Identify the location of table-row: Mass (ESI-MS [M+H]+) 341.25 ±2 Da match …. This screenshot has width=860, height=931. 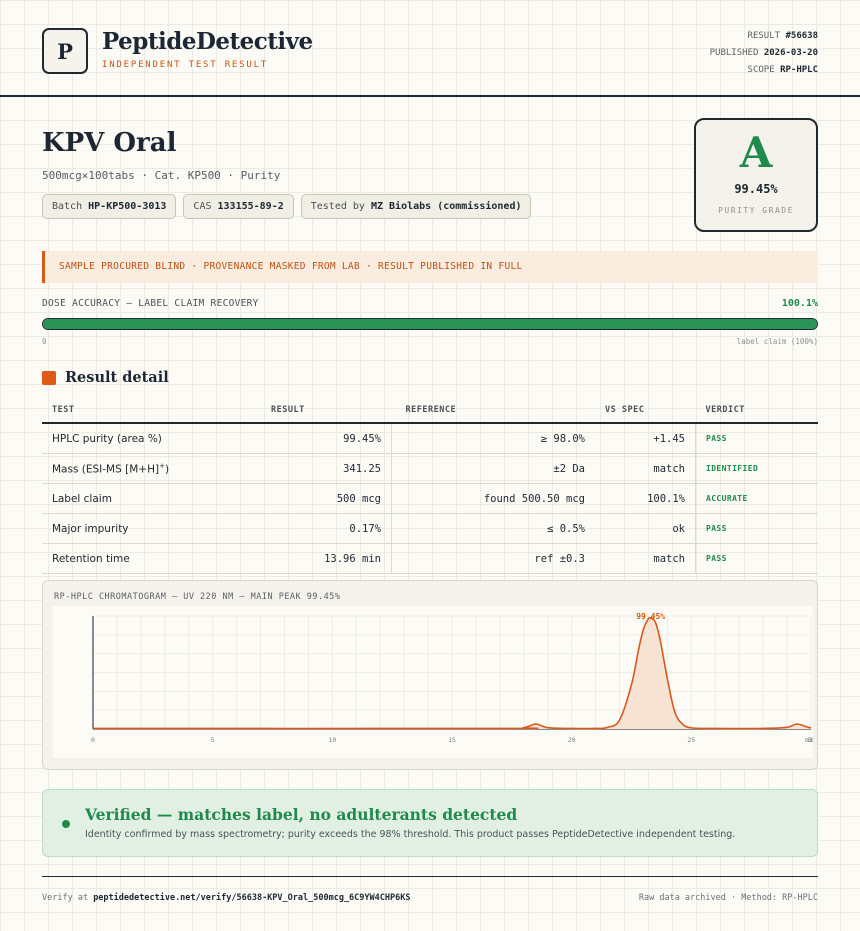
(430, 468).